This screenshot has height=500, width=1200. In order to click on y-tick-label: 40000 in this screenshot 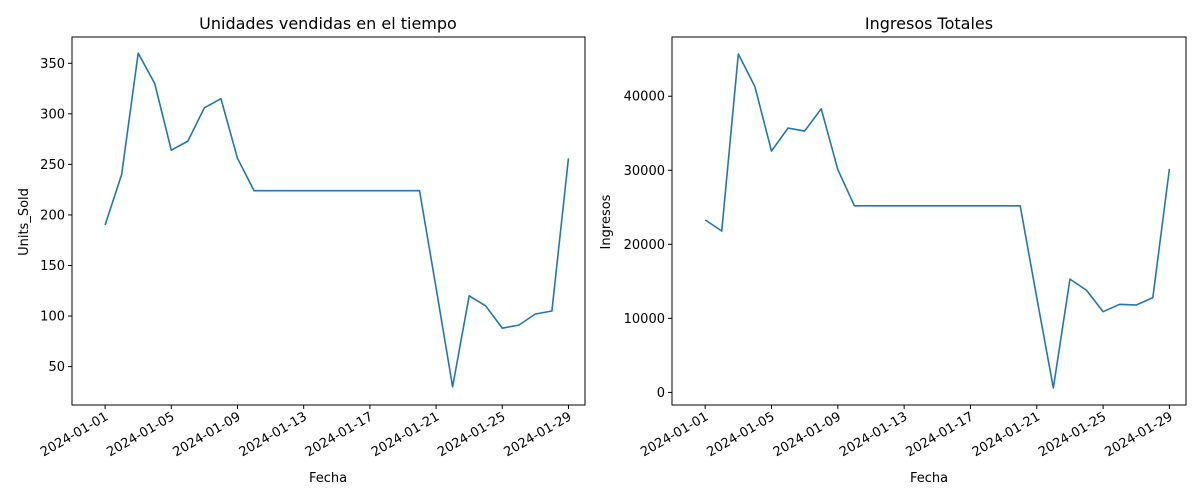, I will do `click(644, 97)`.